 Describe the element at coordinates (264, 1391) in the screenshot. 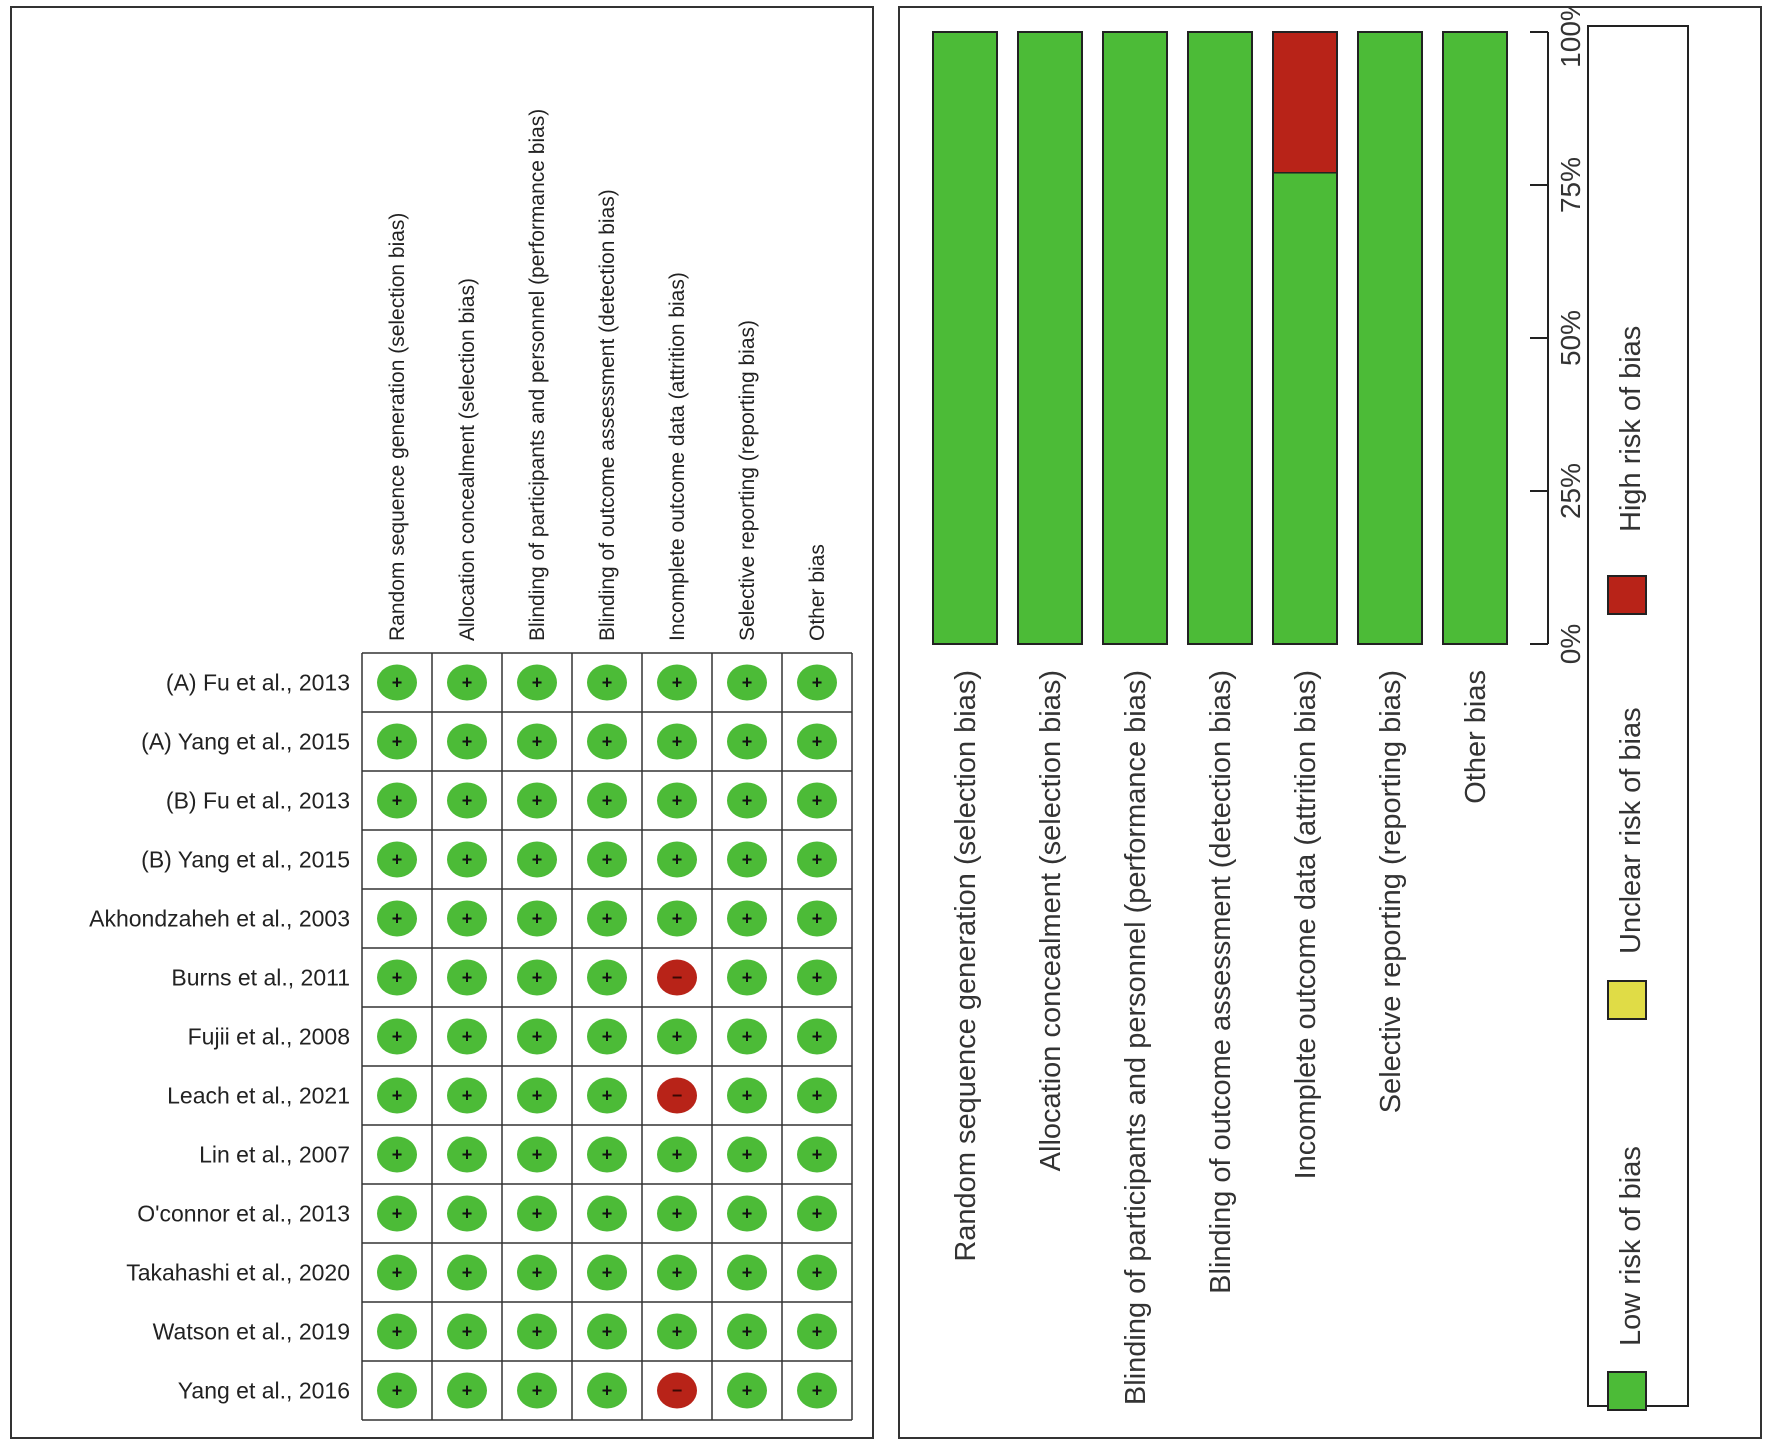

I see `study-label: Yang et al., 2016` at that location.